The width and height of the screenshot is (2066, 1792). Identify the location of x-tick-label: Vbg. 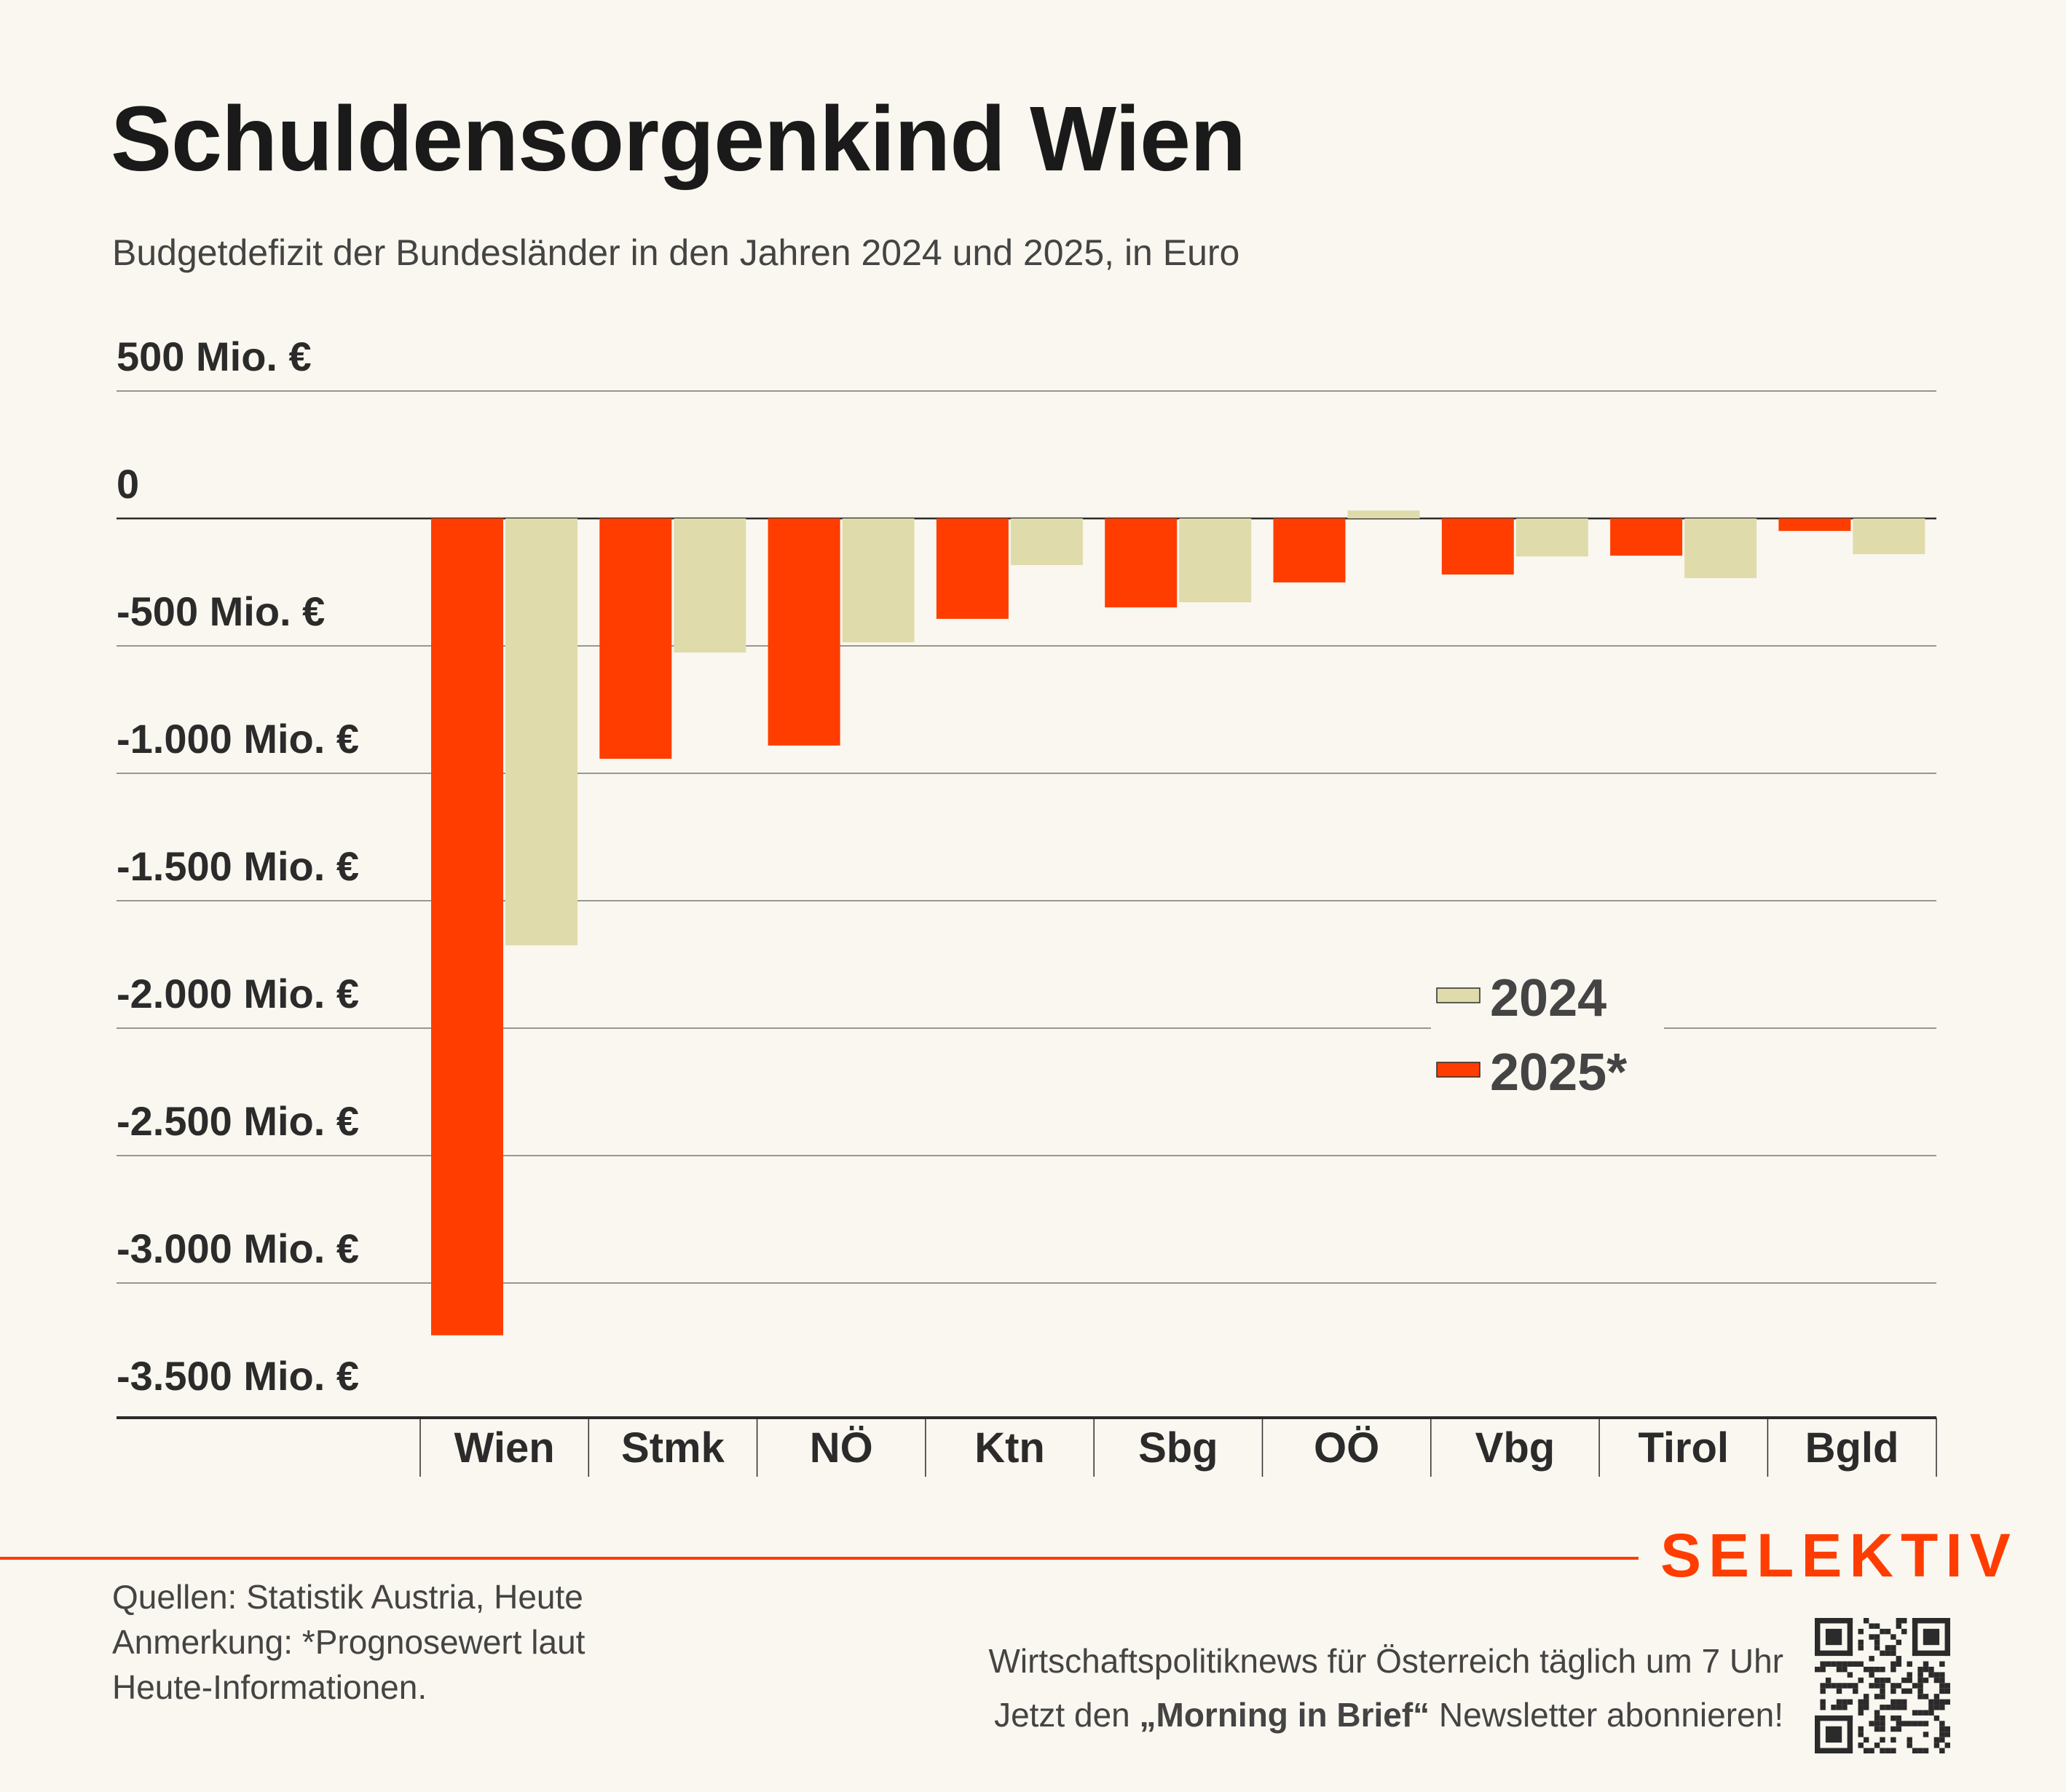
(1515, 1448).